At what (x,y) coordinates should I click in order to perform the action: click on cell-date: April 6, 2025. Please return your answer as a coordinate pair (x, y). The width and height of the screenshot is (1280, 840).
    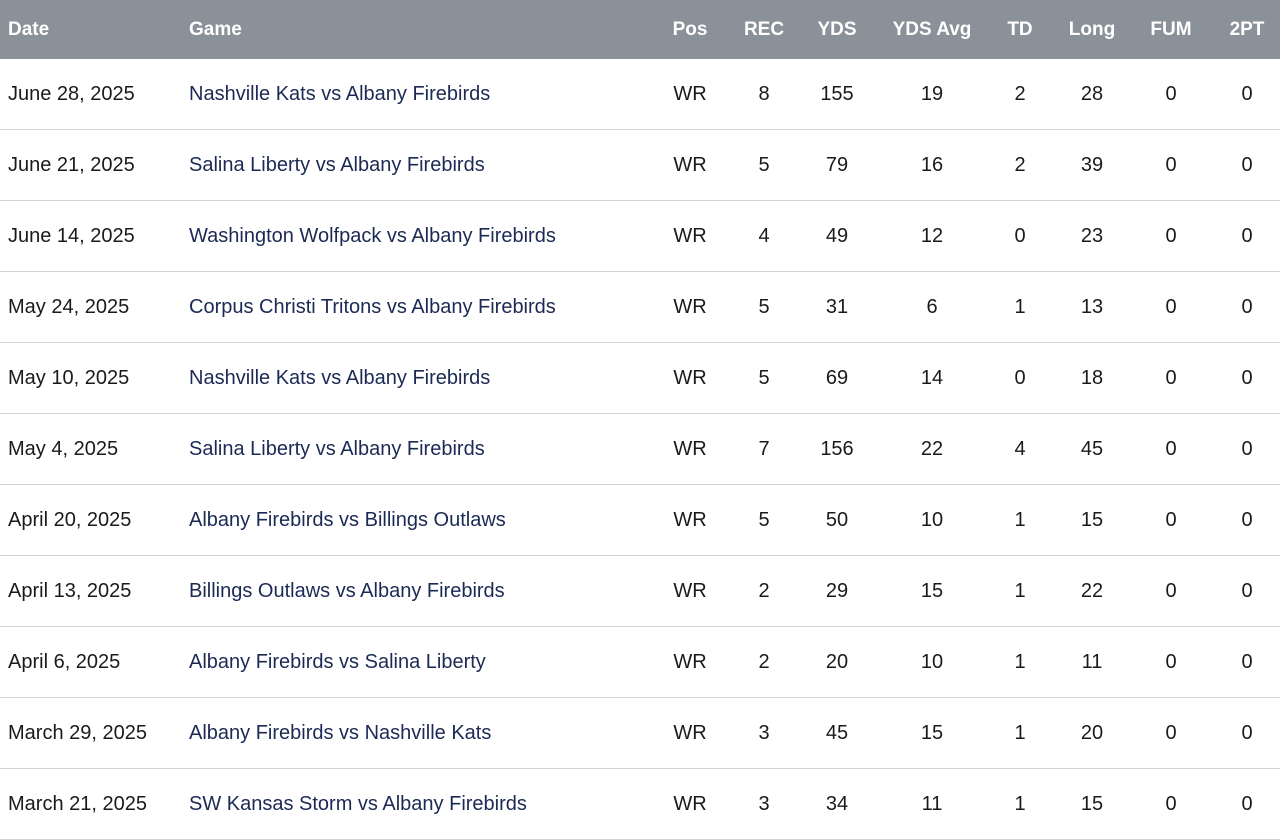
    Looking at the image, I should click on (64, 662).